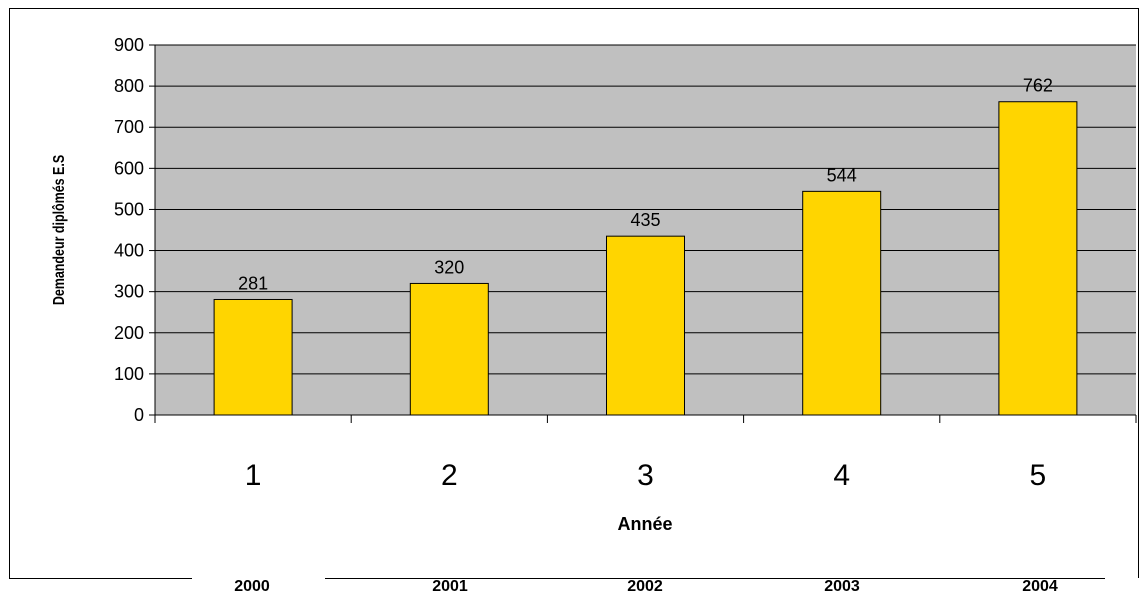  I want to click on x-axis-title: Année, so click(644, 524).